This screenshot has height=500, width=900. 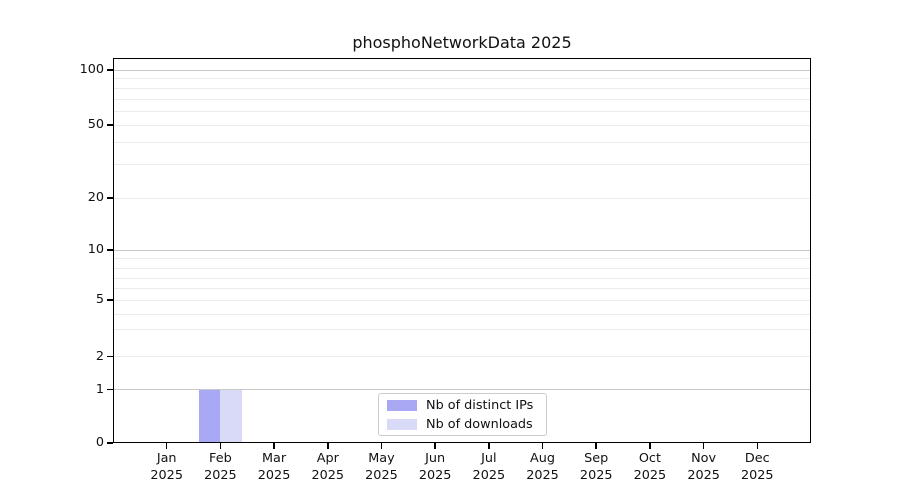 I want to click on x-tick-label: Nov 2025, so click(x=703, y=467).